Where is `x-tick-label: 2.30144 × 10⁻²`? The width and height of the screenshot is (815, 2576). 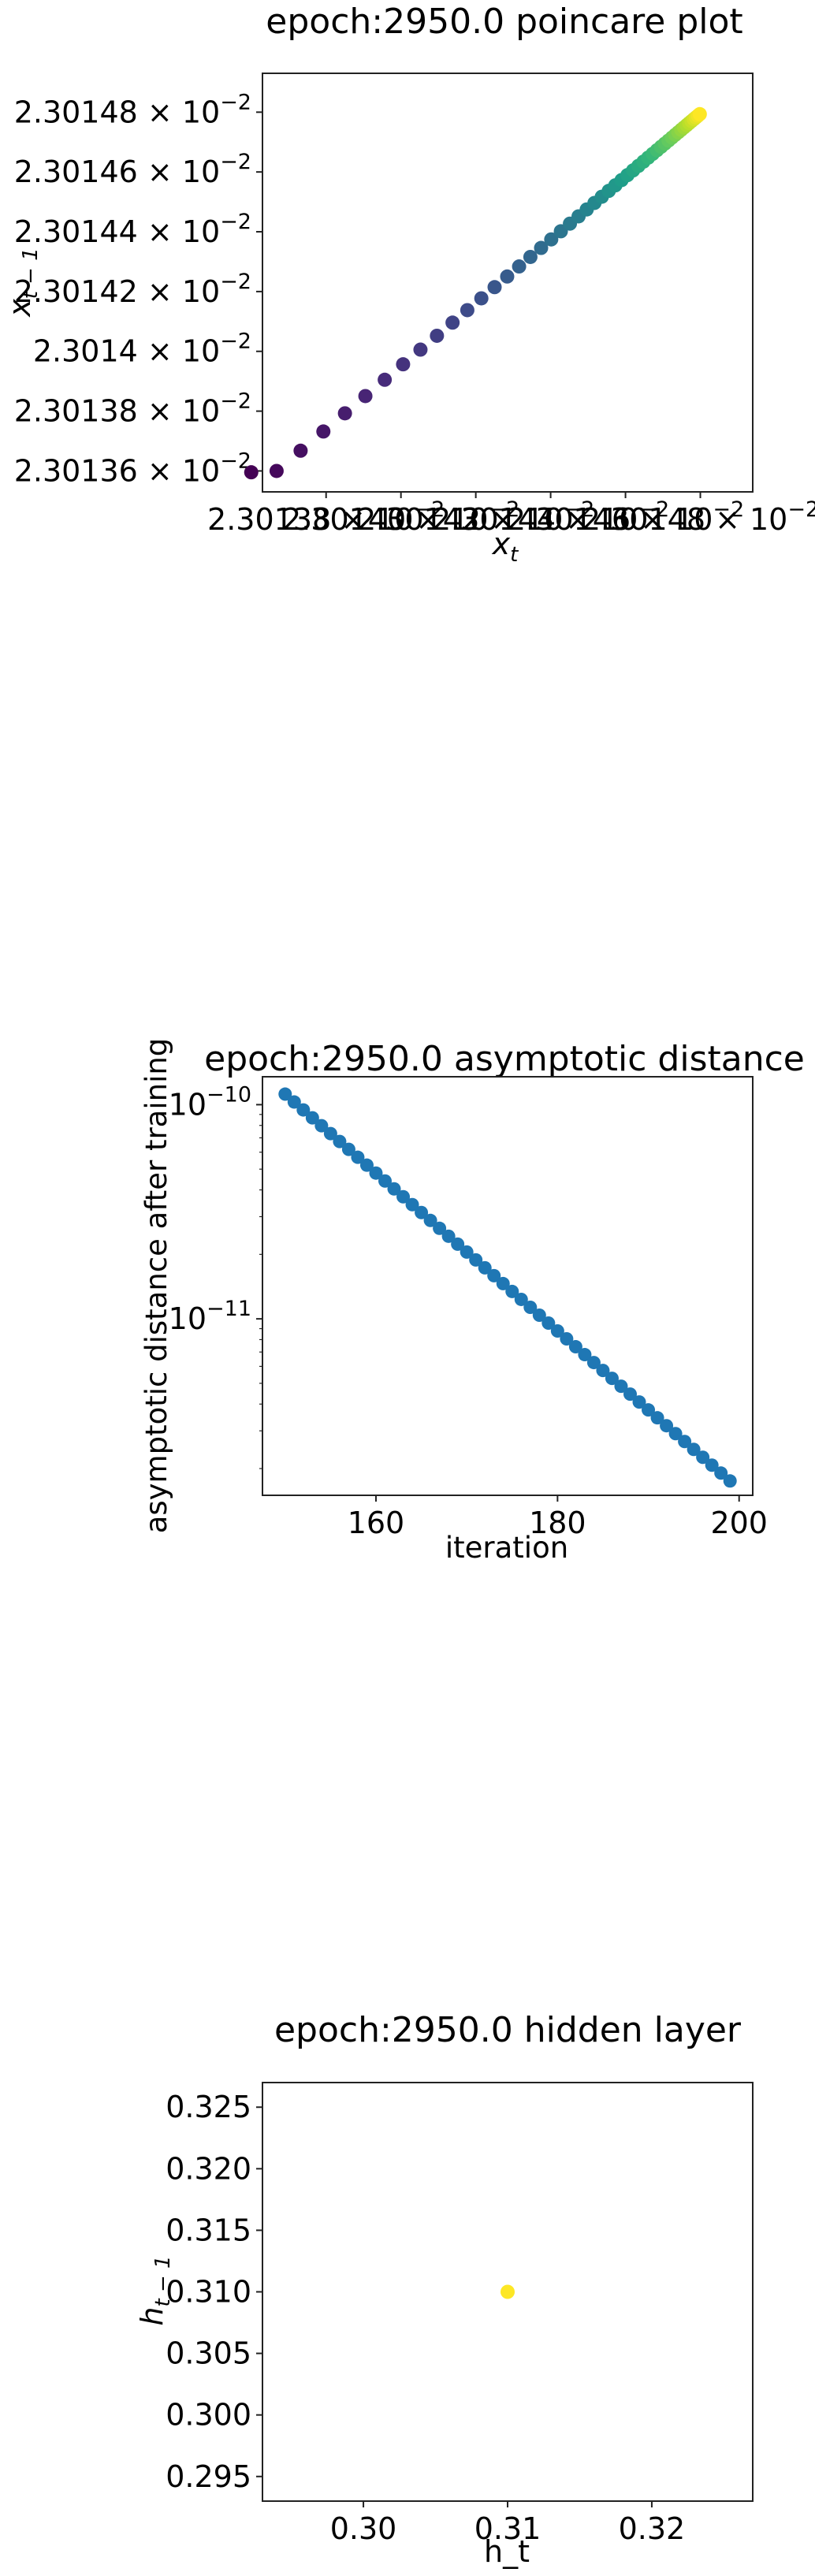
x-tick-label: 2.30144 × 10⁻² is located at coordinates (550, 517).